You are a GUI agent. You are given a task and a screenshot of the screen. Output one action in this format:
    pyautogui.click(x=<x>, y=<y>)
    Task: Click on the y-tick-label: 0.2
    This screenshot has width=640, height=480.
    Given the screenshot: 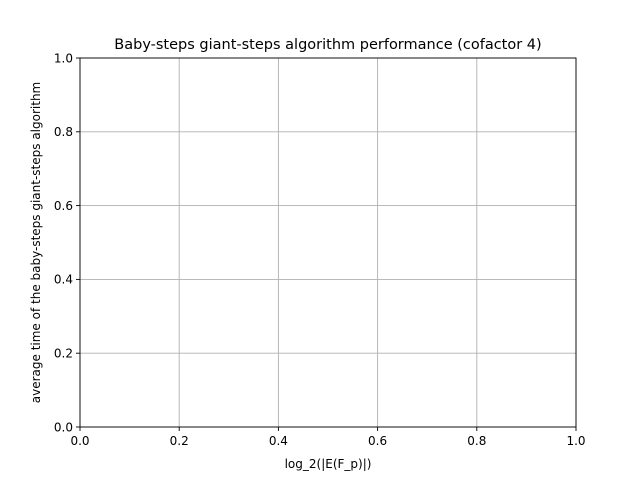 What is the action you would take?
    pyautogui.click(x=63, y=354)
    